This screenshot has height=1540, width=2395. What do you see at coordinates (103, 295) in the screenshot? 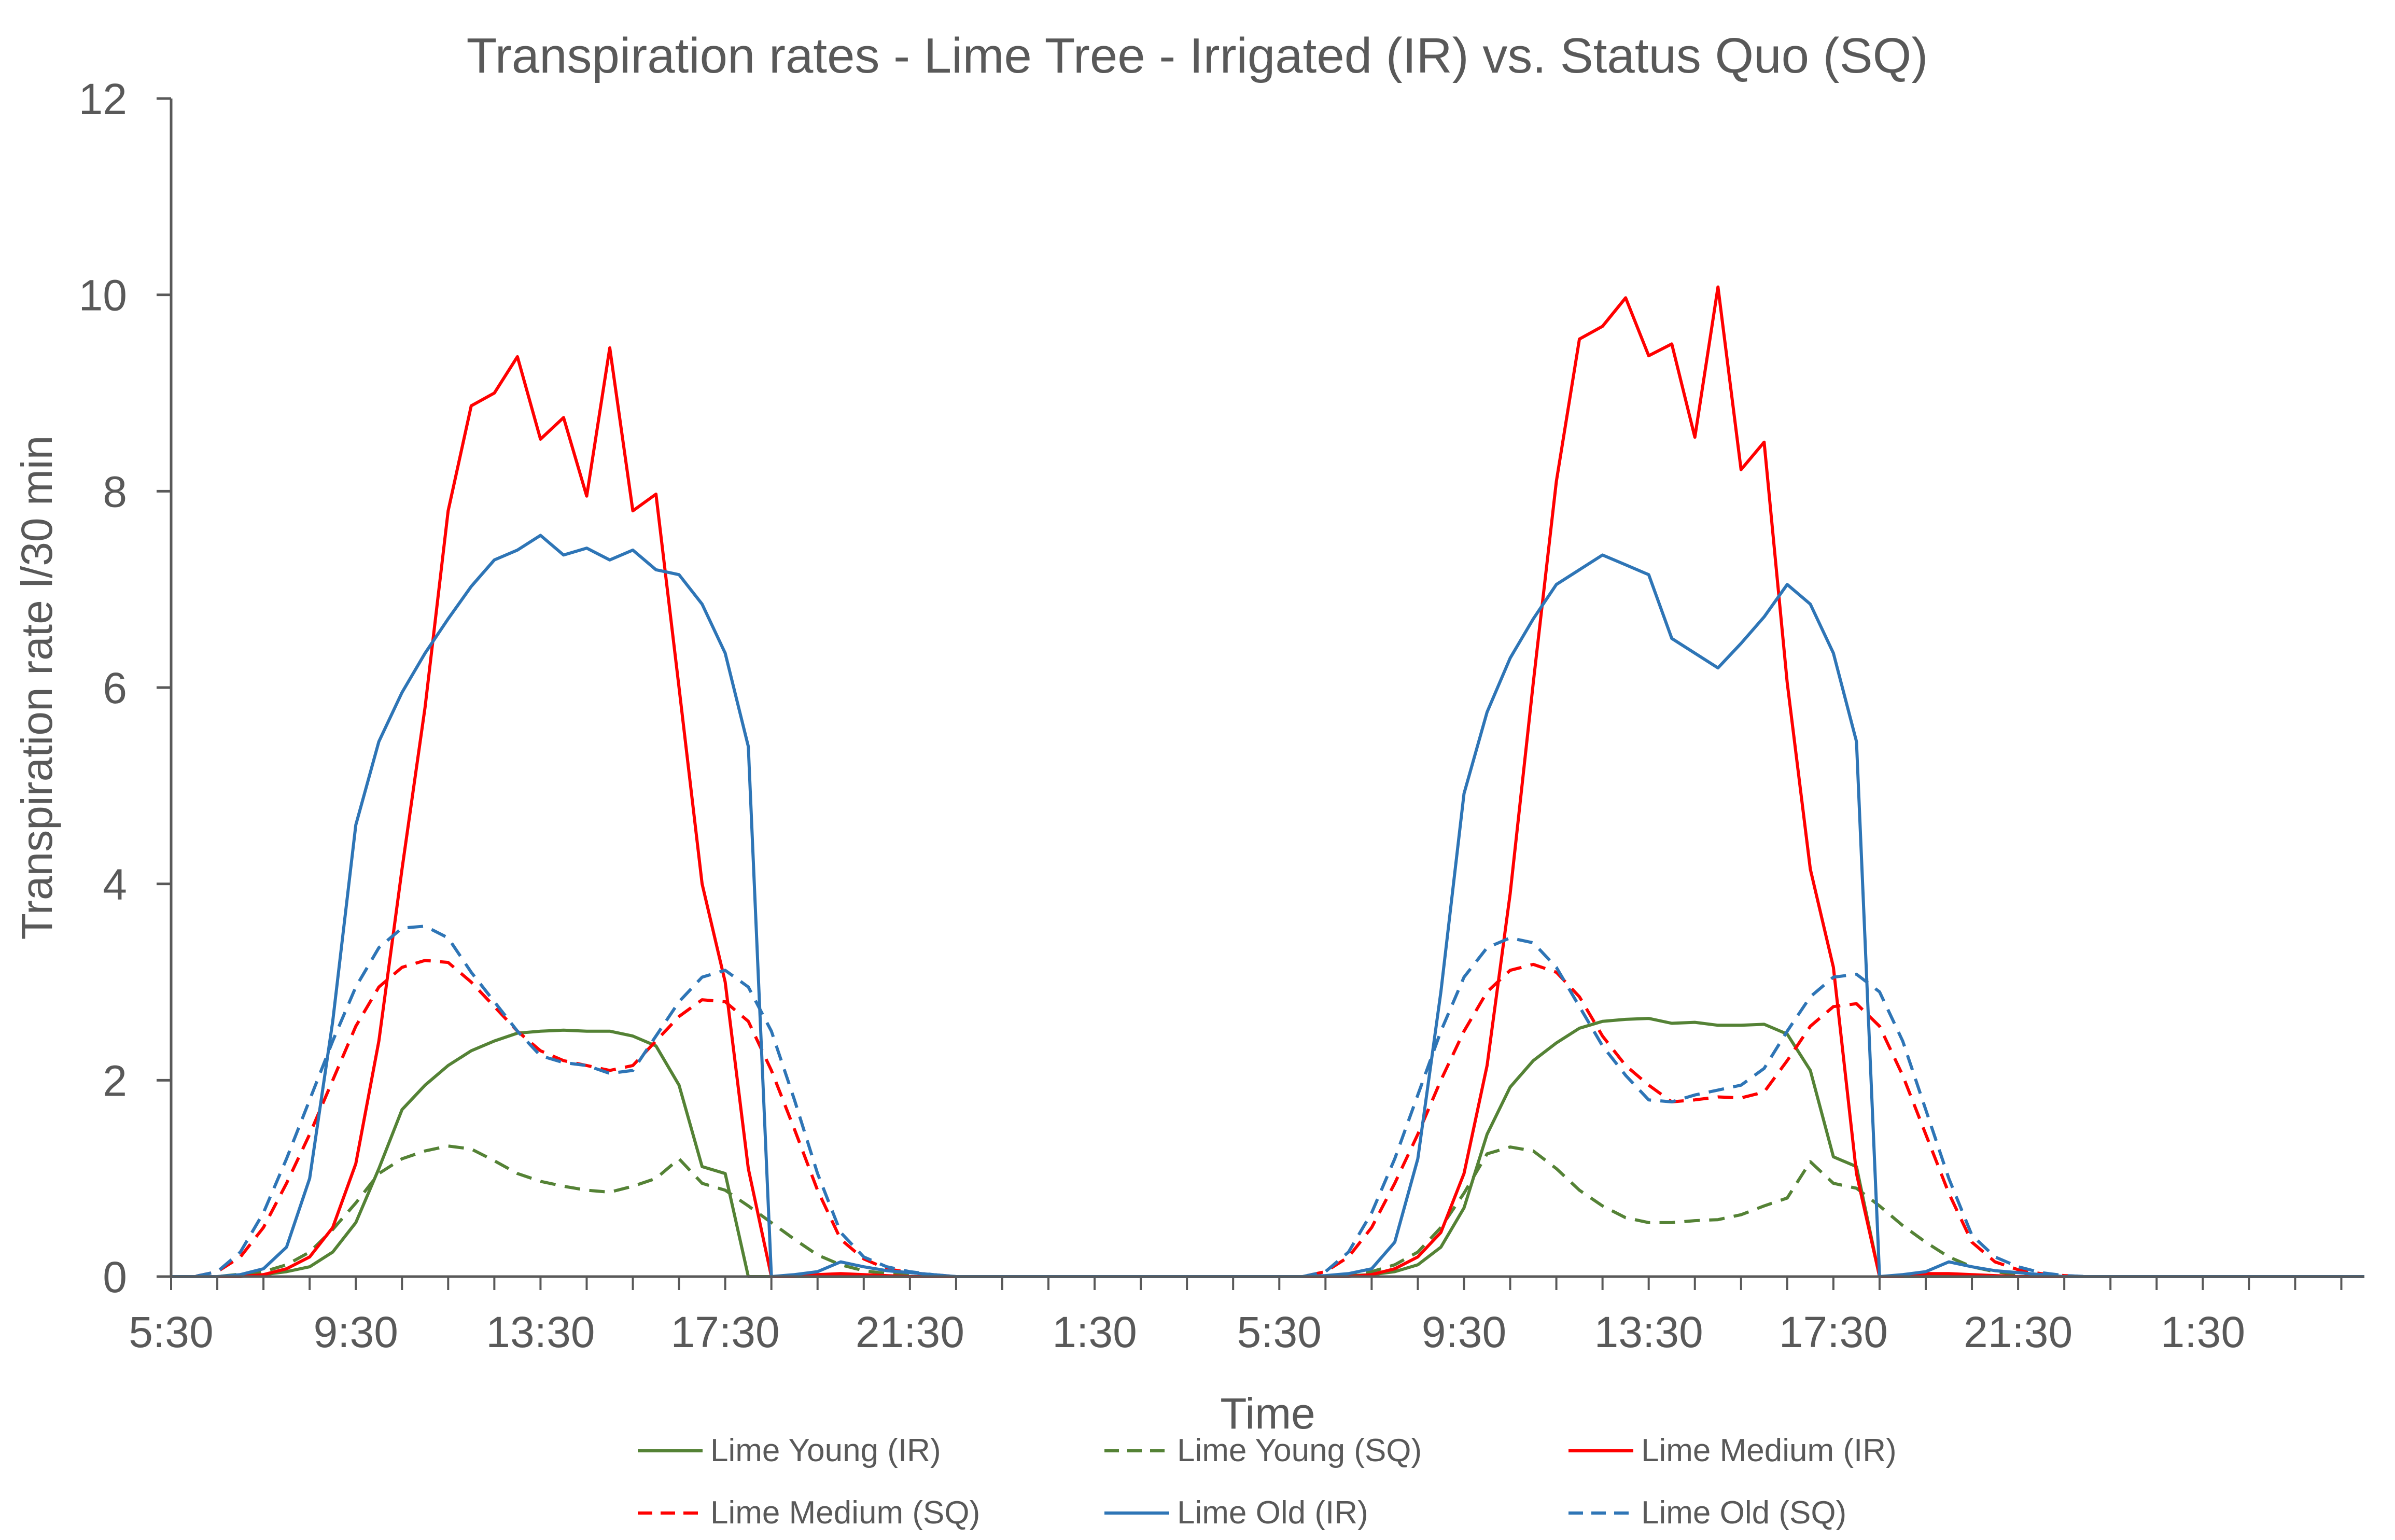
I see `y-tick-label: 10` at bounding box center [103, 295].